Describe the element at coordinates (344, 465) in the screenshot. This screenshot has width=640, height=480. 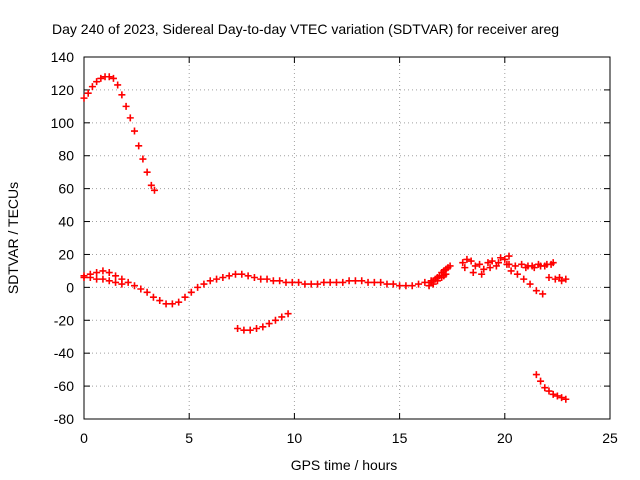
I see `x-axis-label: GPS time / hours` at that location.